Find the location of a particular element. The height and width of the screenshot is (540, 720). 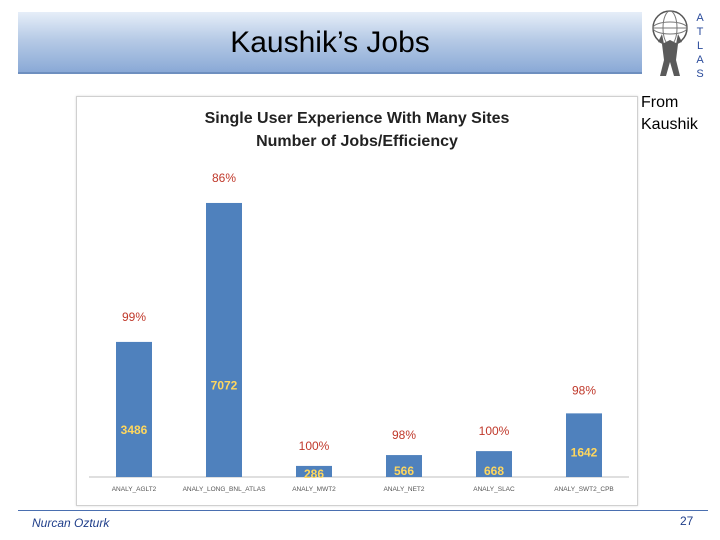

logo-letter: L is located at coordinates (700, 46).